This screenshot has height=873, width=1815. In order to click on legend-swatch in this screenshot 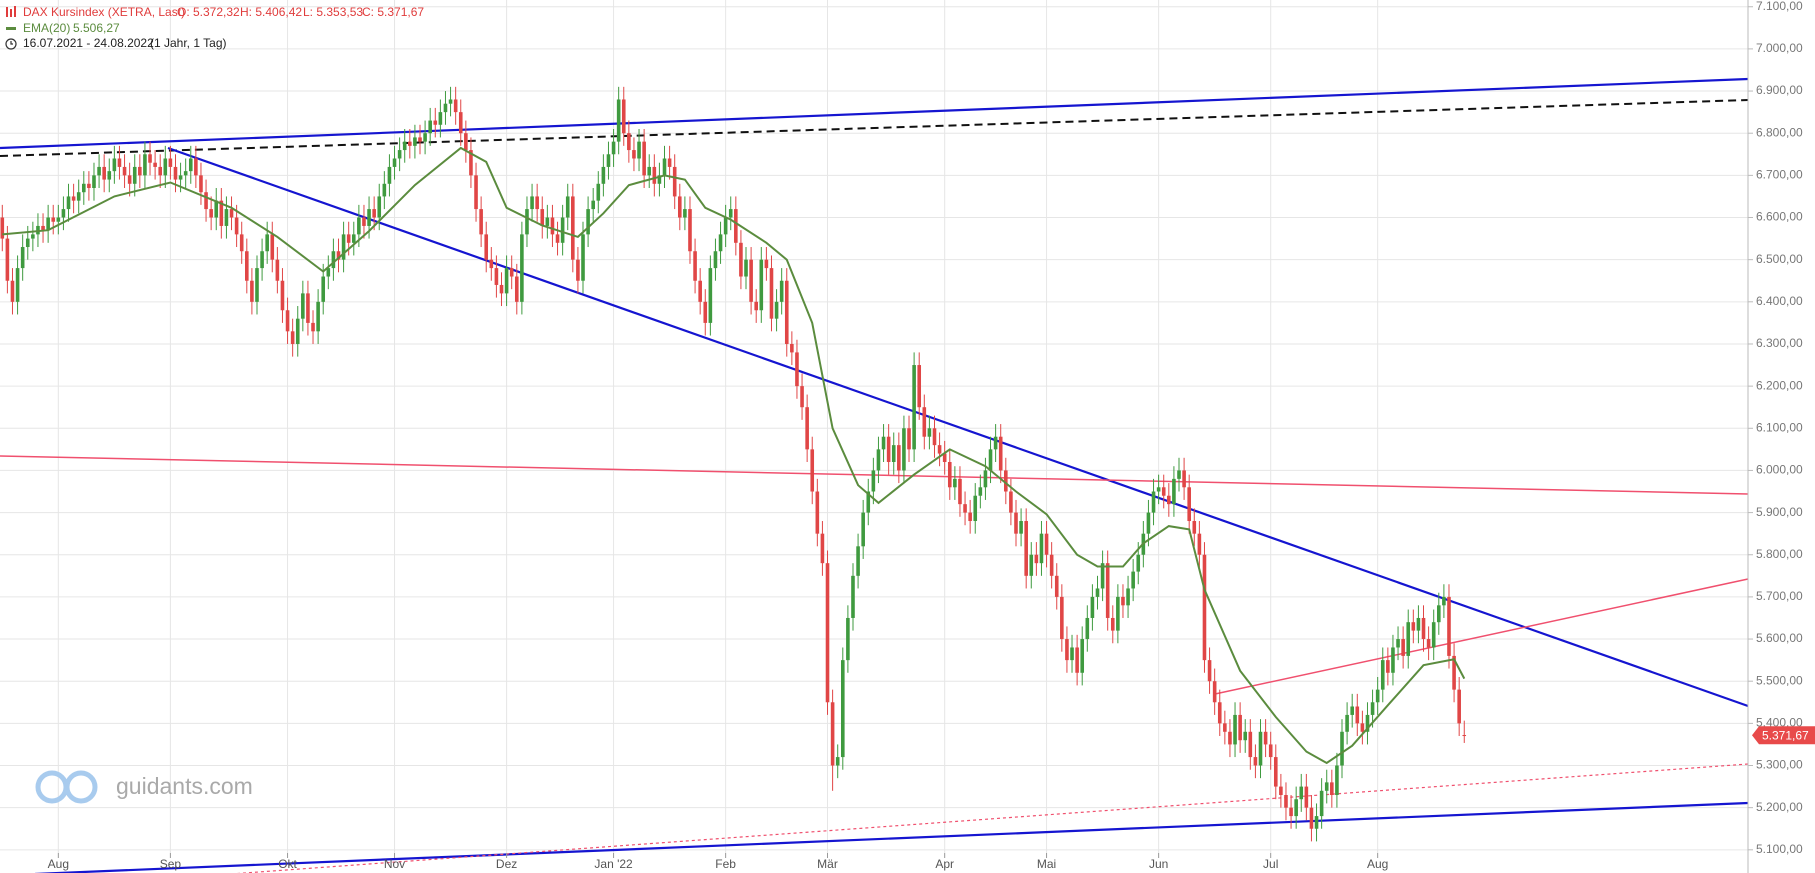, I will do `click(11, 28)`.